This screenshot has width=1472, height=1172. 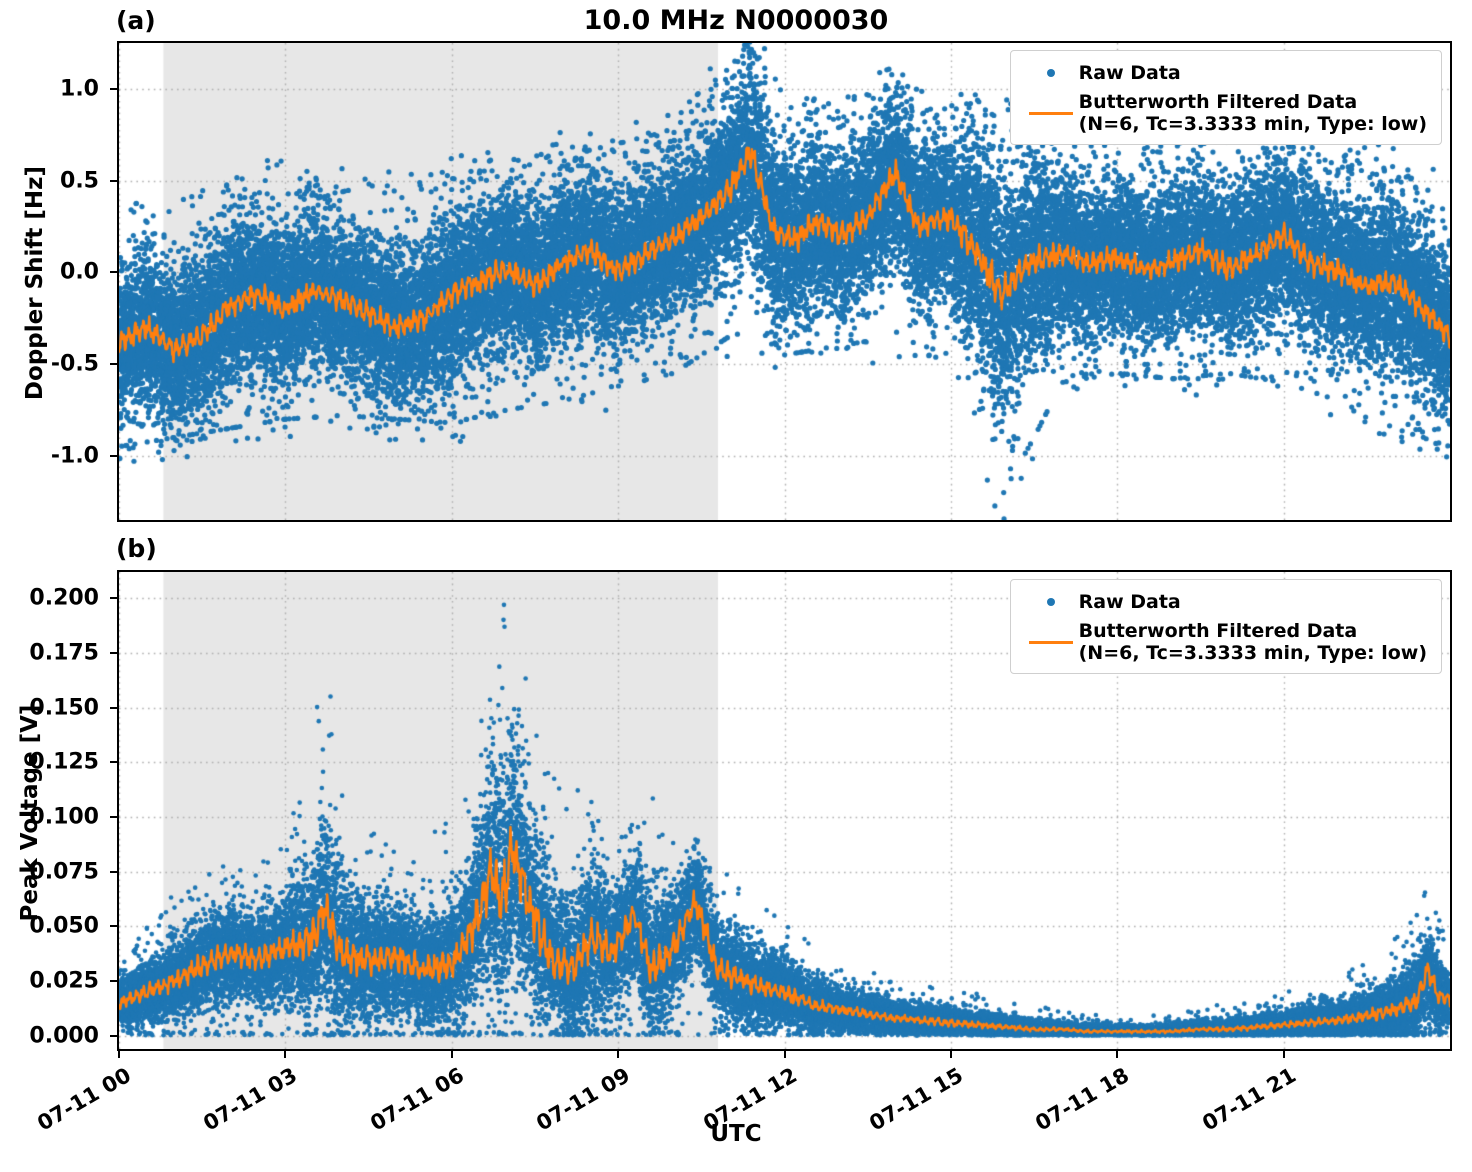 I want to click on panel-label-b: (b), so click(x=136, y=548).